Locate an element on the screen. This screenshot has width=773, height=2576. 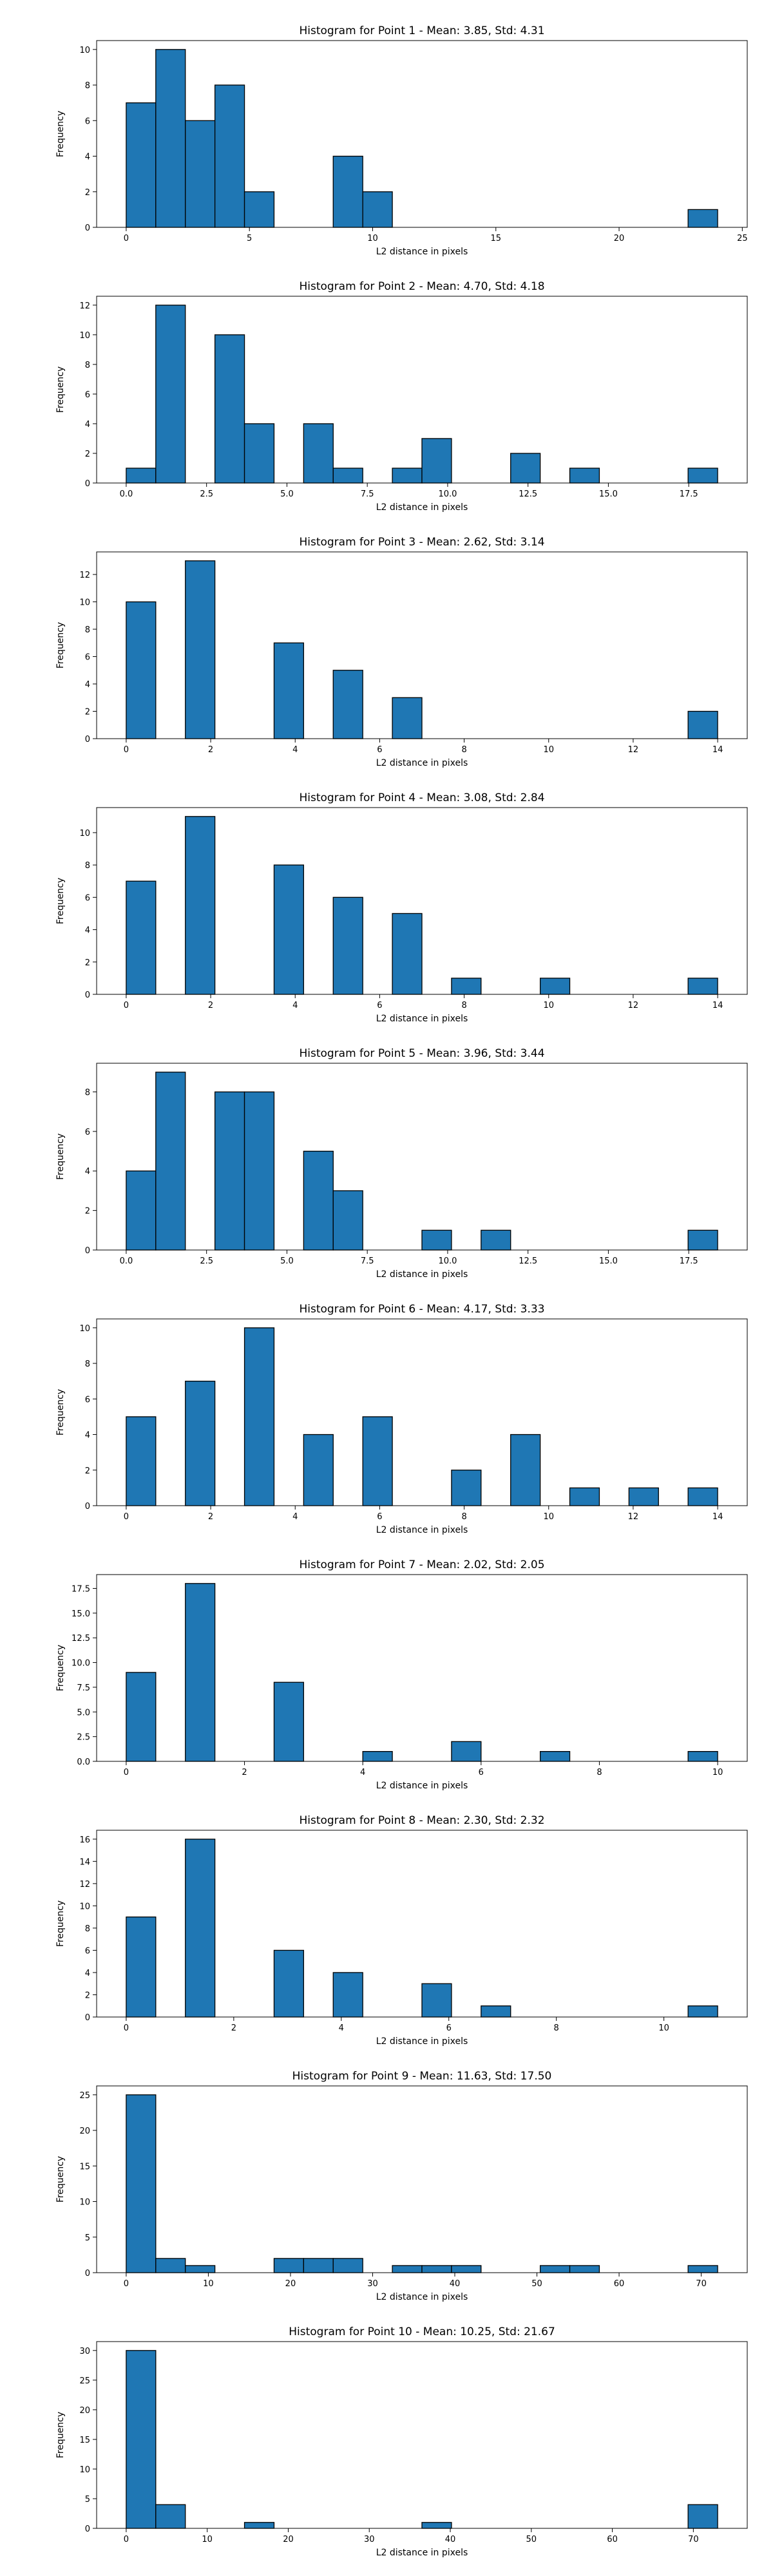
y-tick-label: 20 is located at coordinates (84, 2411).